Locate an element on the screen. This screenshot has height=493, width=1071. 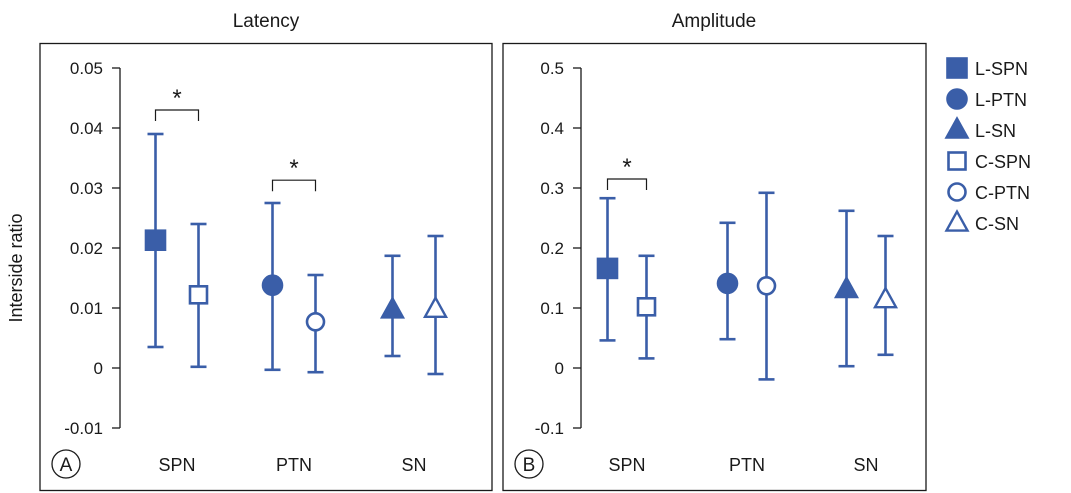
marker-b-l-sn is located at coordinates (846, 287).